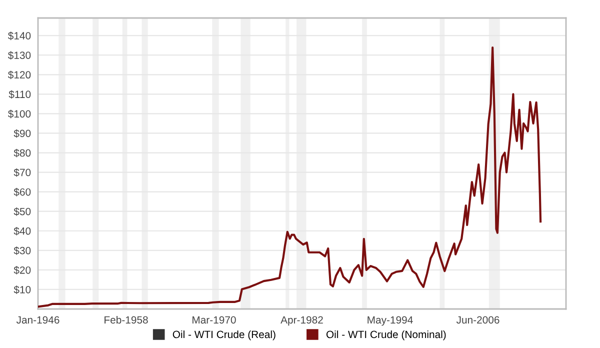 This screenshot has height=348, width=600. I want to click on y-tick-label: $30, so click(22, 250).